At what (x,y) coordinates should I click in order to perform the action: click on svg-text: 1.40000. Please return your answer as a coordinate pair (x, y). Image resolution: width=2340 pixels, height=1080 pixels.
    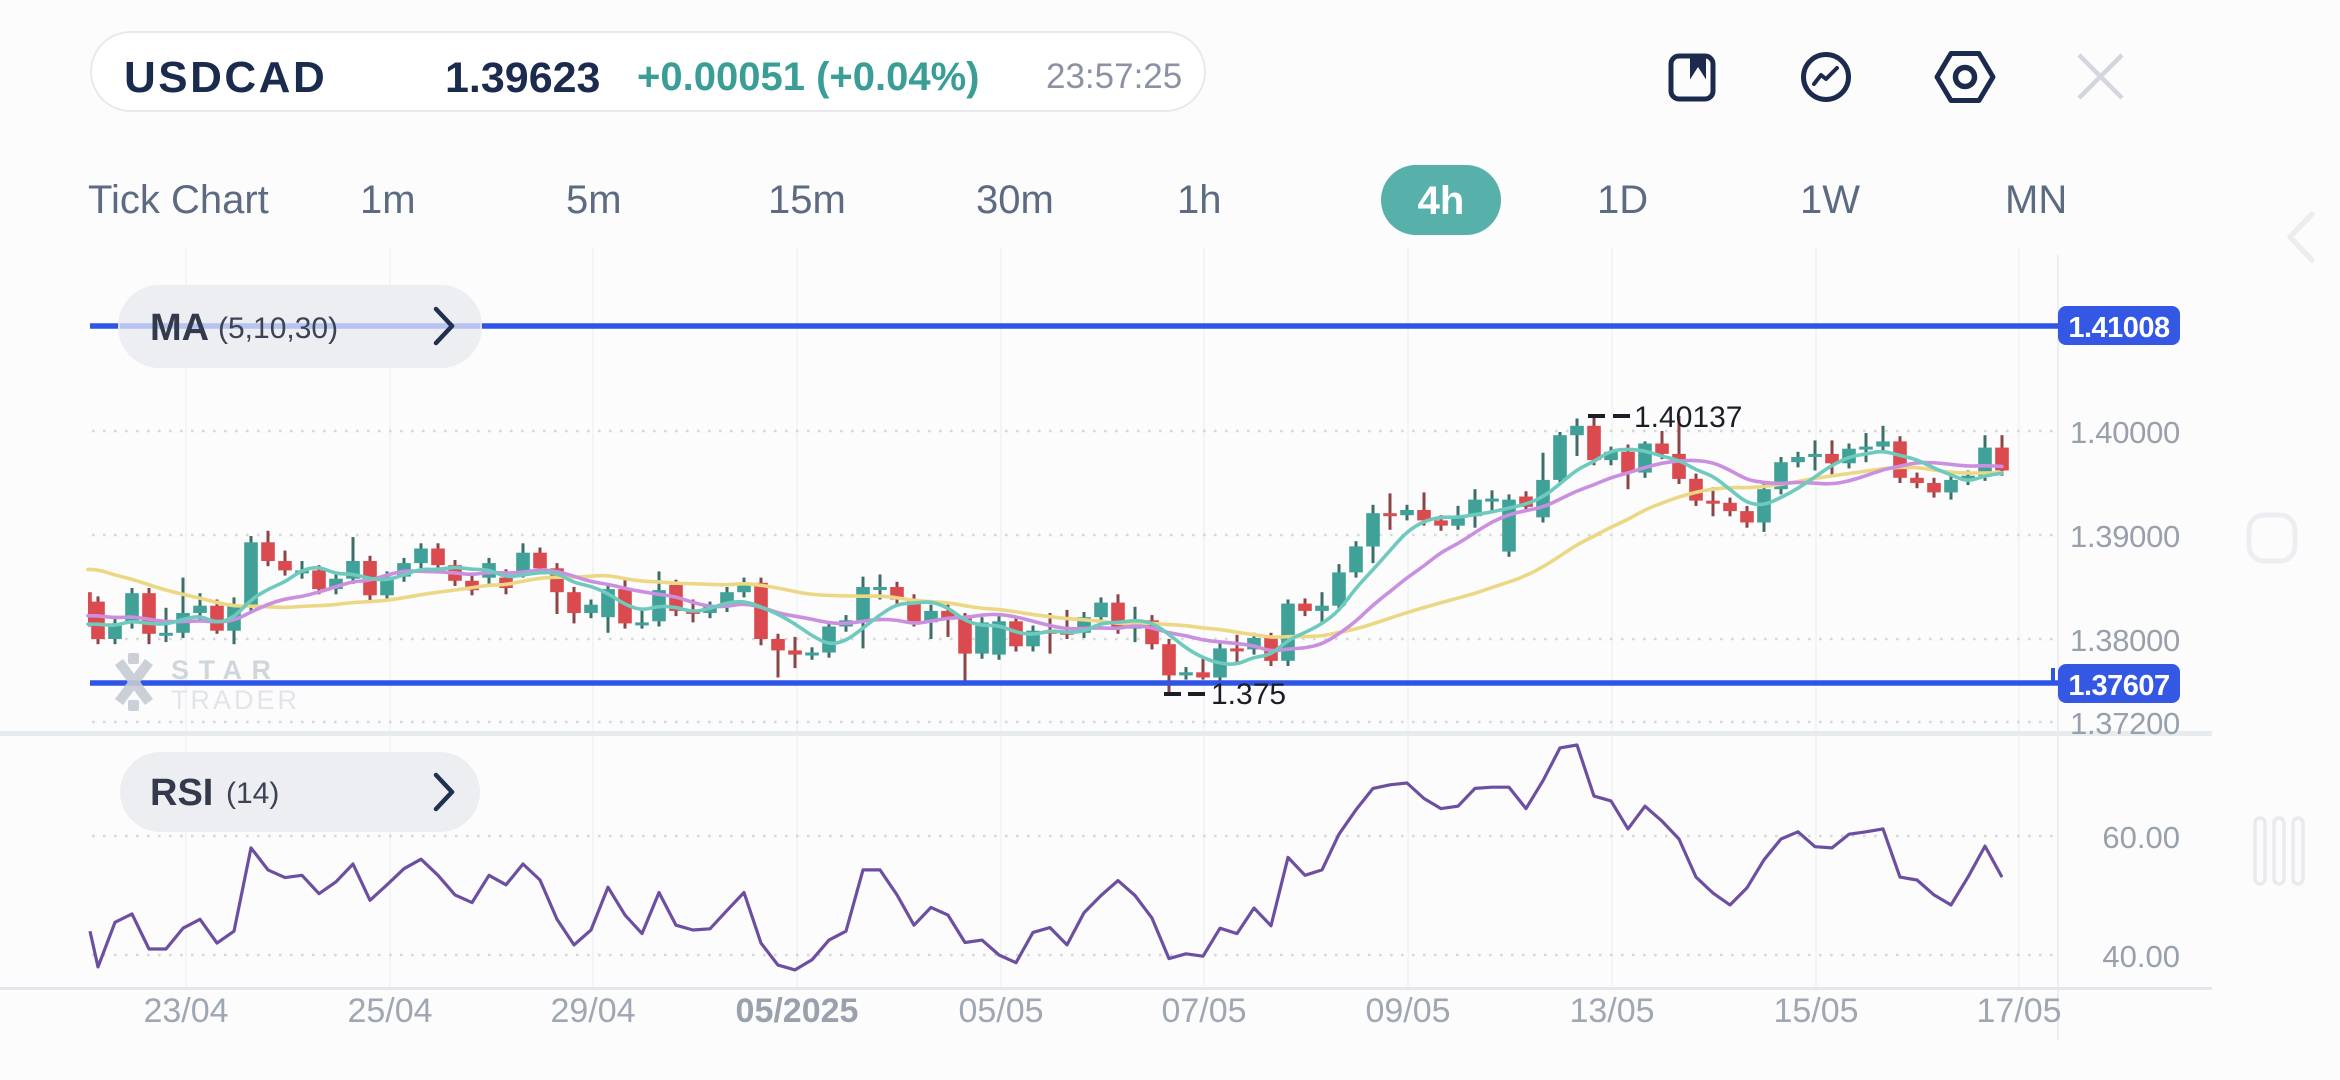
    Looking at the image, I should click on (2125, 432).